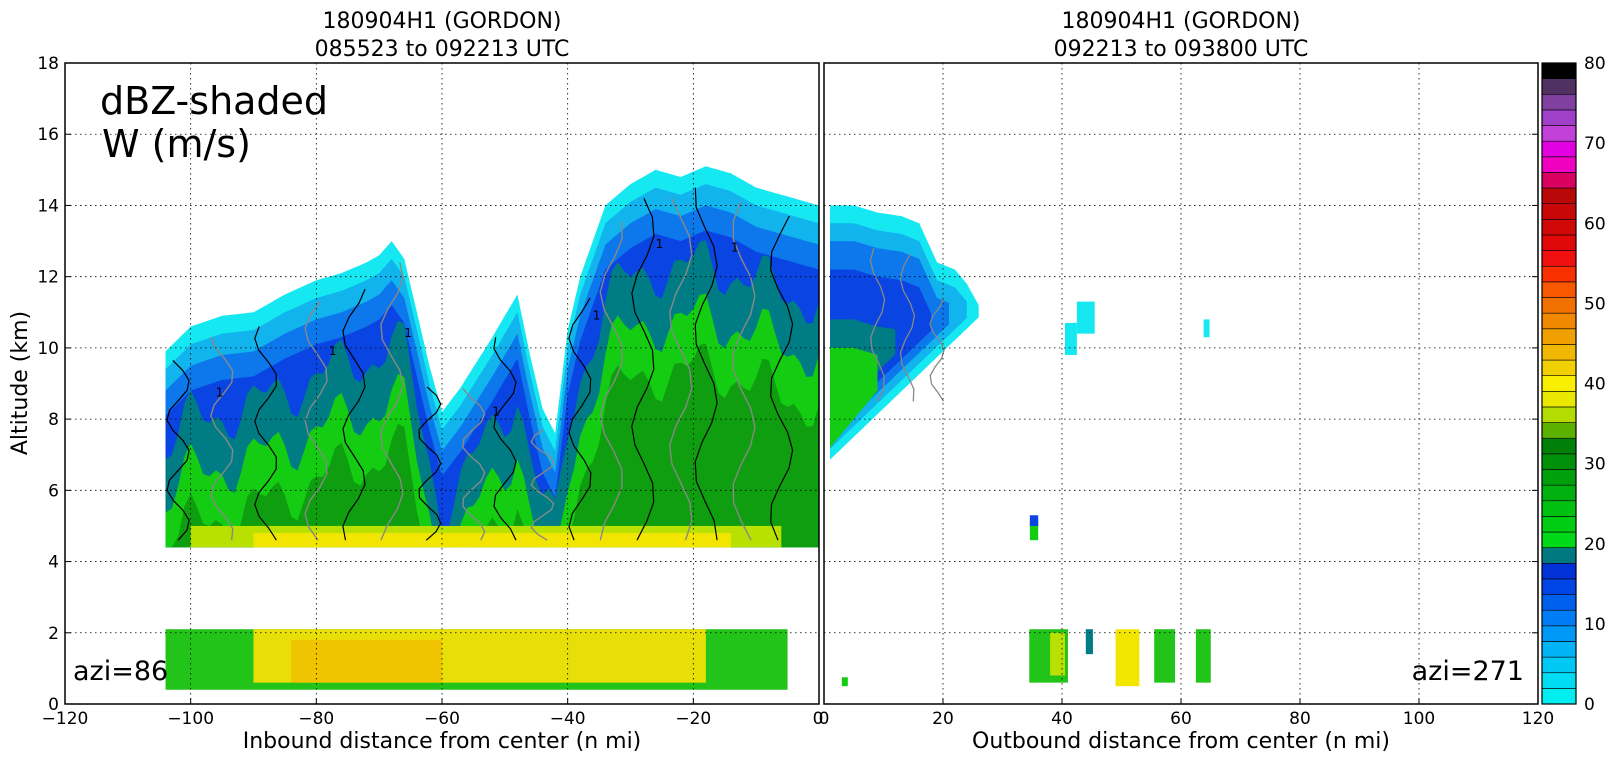 The image size is (1615, 762). I want to click on colorbar-tick-label: 10, so click(1595, 625).